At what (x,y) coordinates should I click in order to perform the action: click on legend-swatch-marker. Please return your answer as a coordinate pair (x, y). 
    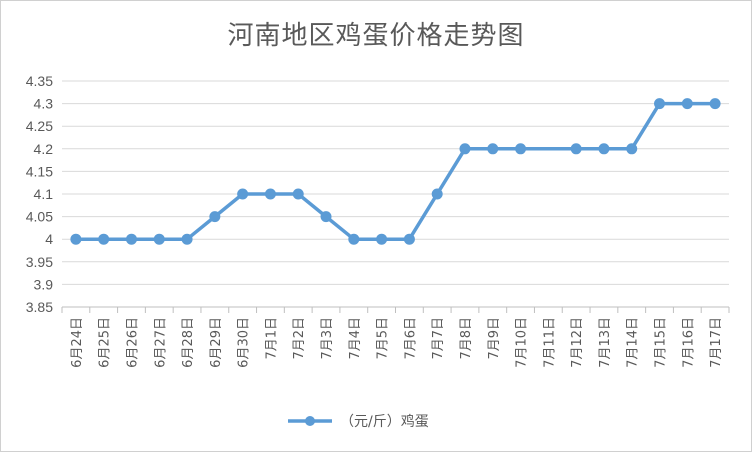
    Looking at the image, I should click on (310, 421).